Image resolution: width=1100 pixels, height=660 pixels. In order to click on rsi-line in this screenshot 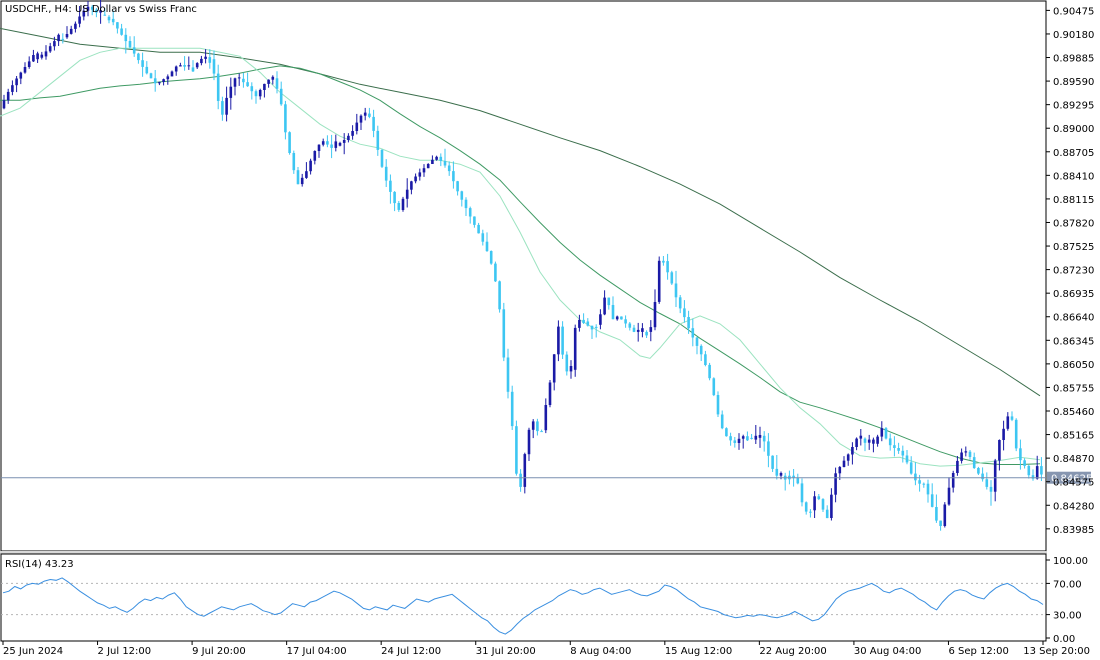, I will do `click(523, 606)`.